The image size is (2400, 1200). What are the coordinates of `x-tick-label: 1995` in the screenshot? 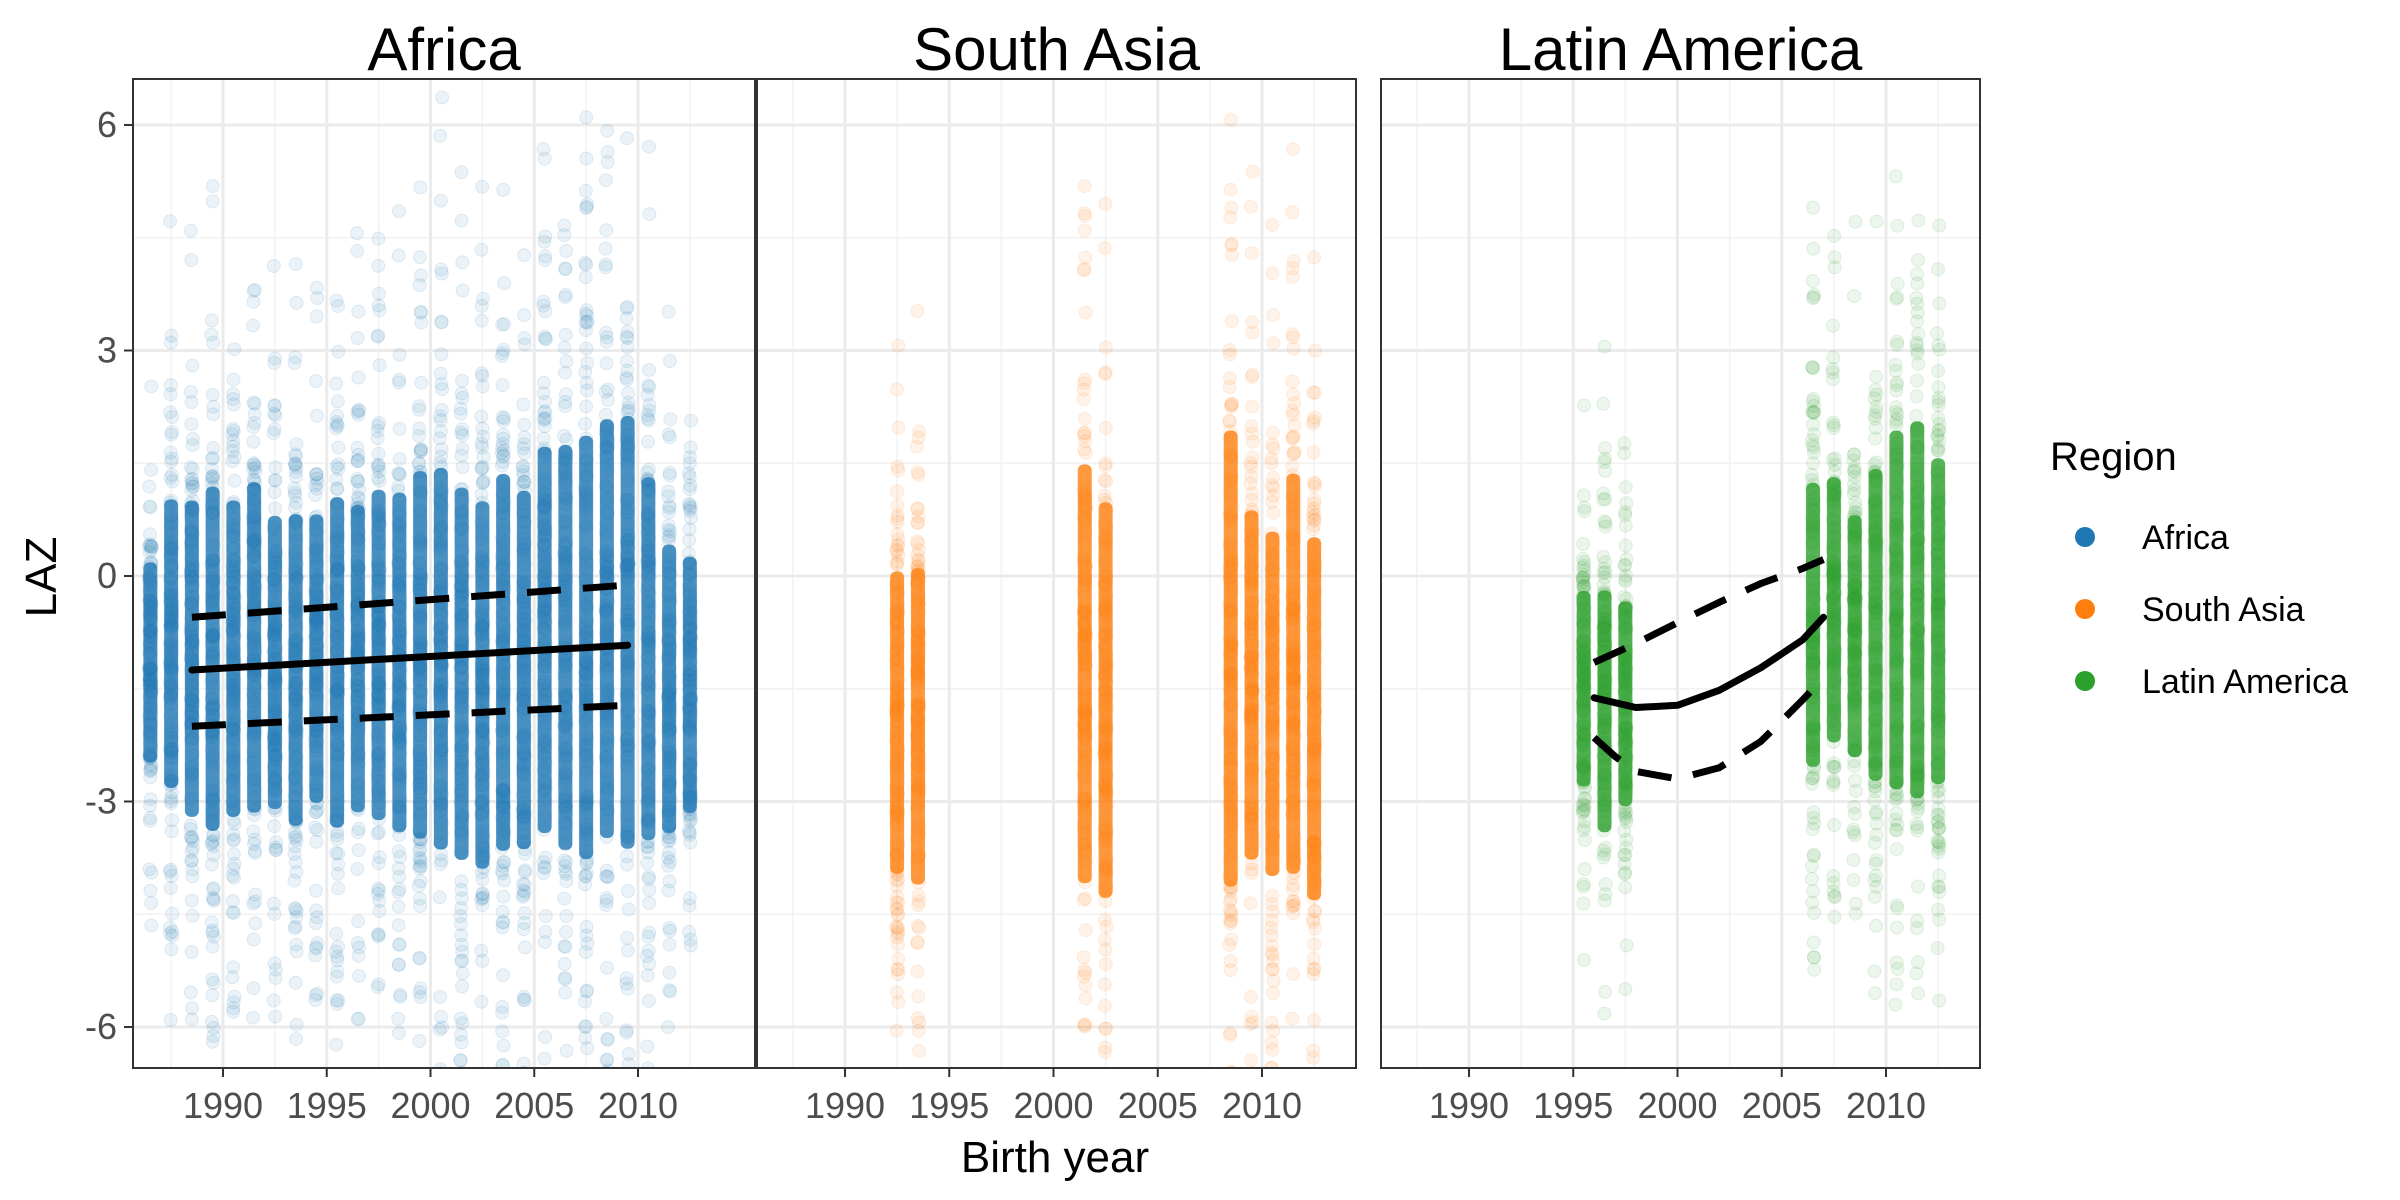 It's located at (327, 1105).